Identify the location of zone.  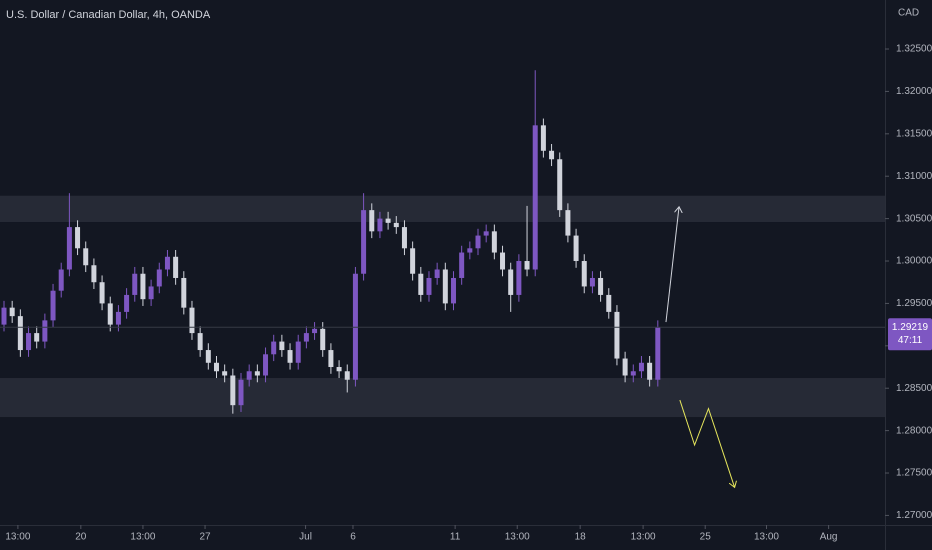
(442, 209).